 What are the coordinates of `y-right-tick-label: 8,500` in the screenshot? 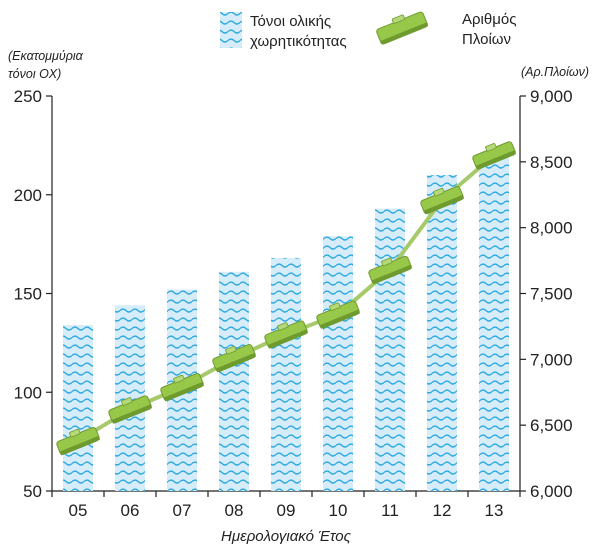 It's located at (551, 162).